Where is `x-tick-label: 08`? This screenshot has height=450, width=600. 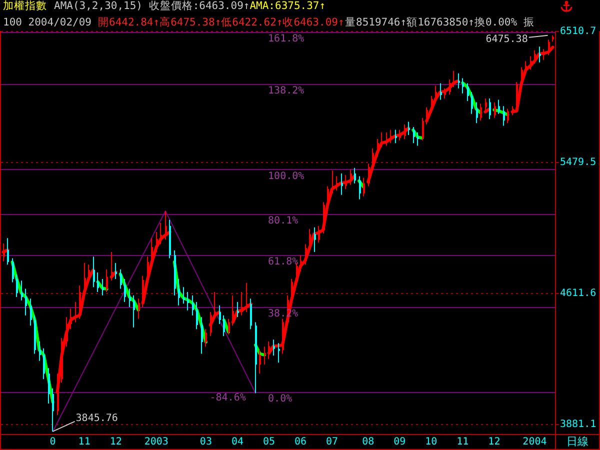 x-tick-label: 08 is located at coordinates (368, 442).